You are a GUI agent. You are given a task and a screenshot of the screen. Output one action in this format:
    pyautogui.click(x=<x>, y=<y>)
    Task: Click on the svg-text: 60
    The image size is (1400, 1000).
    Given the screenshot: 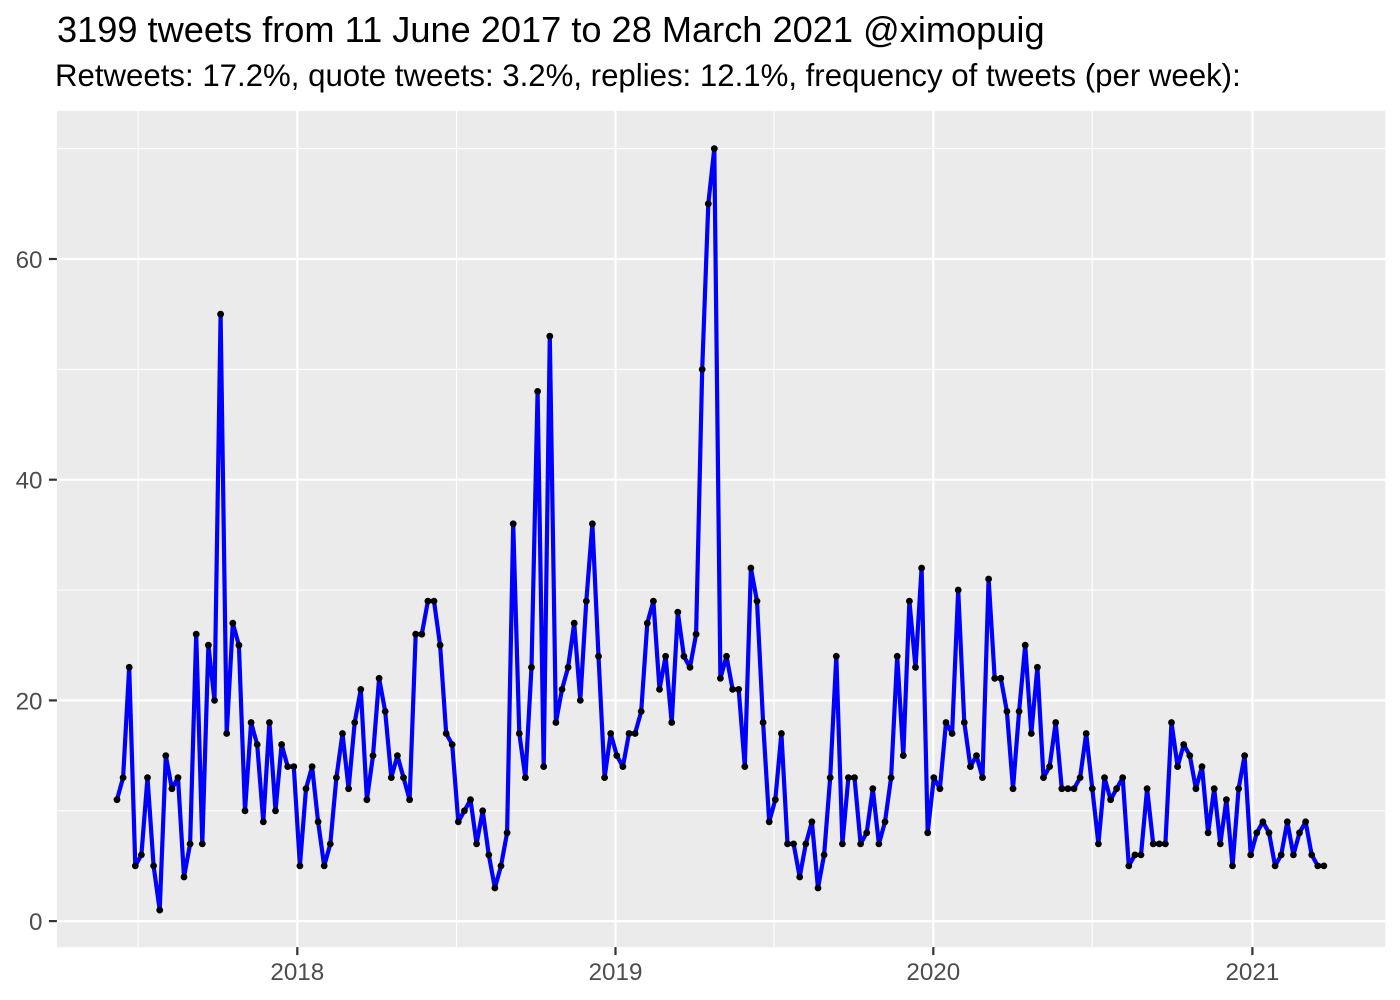 What is the action you would take?
    pyautogui.click(x=29, y=260)
    